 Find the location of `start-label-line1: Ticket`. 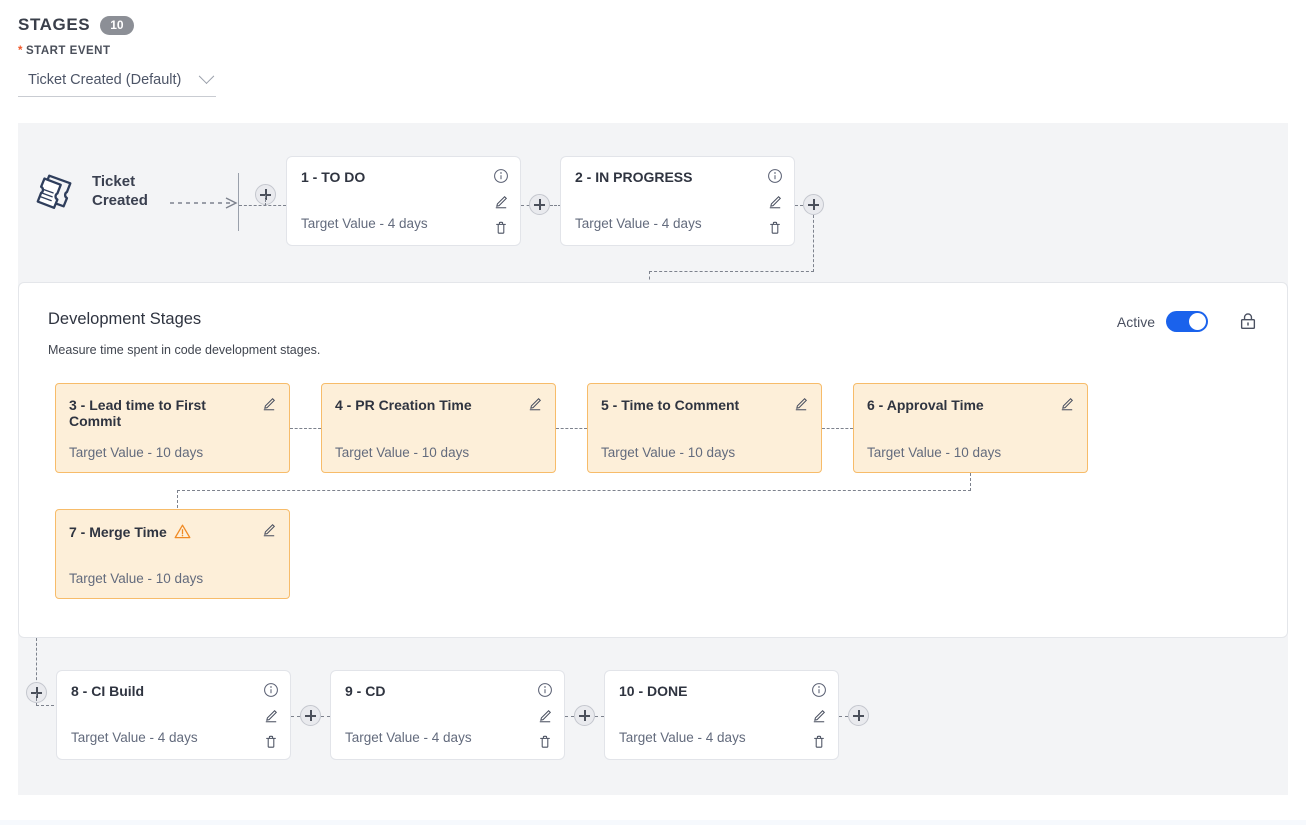

start-label-line1: Ticket is located at coordinates (114, 181).